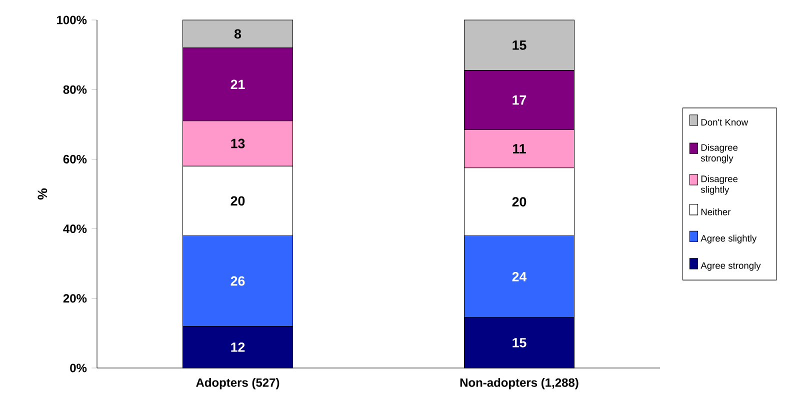  Describe the element at coordinates (75, 298) in the screenshot. I see `y-tick-label: 20%` at that location.